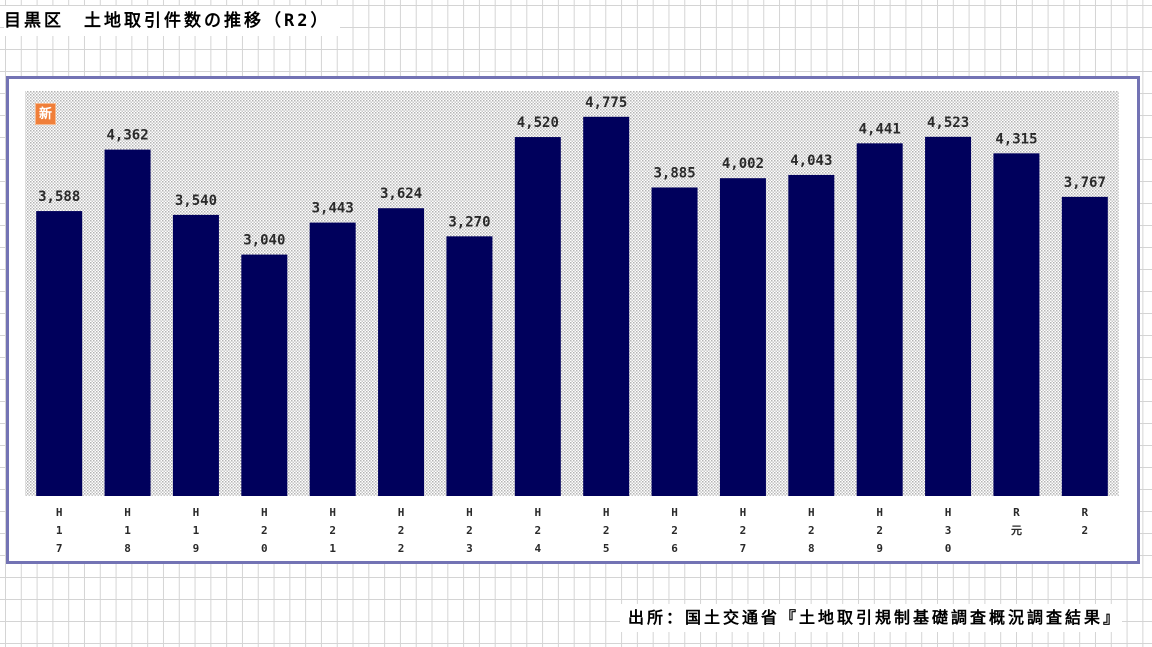 The image size is (1152, 647). I want to click on value-label-H17: 3,588, so click(59, 197).